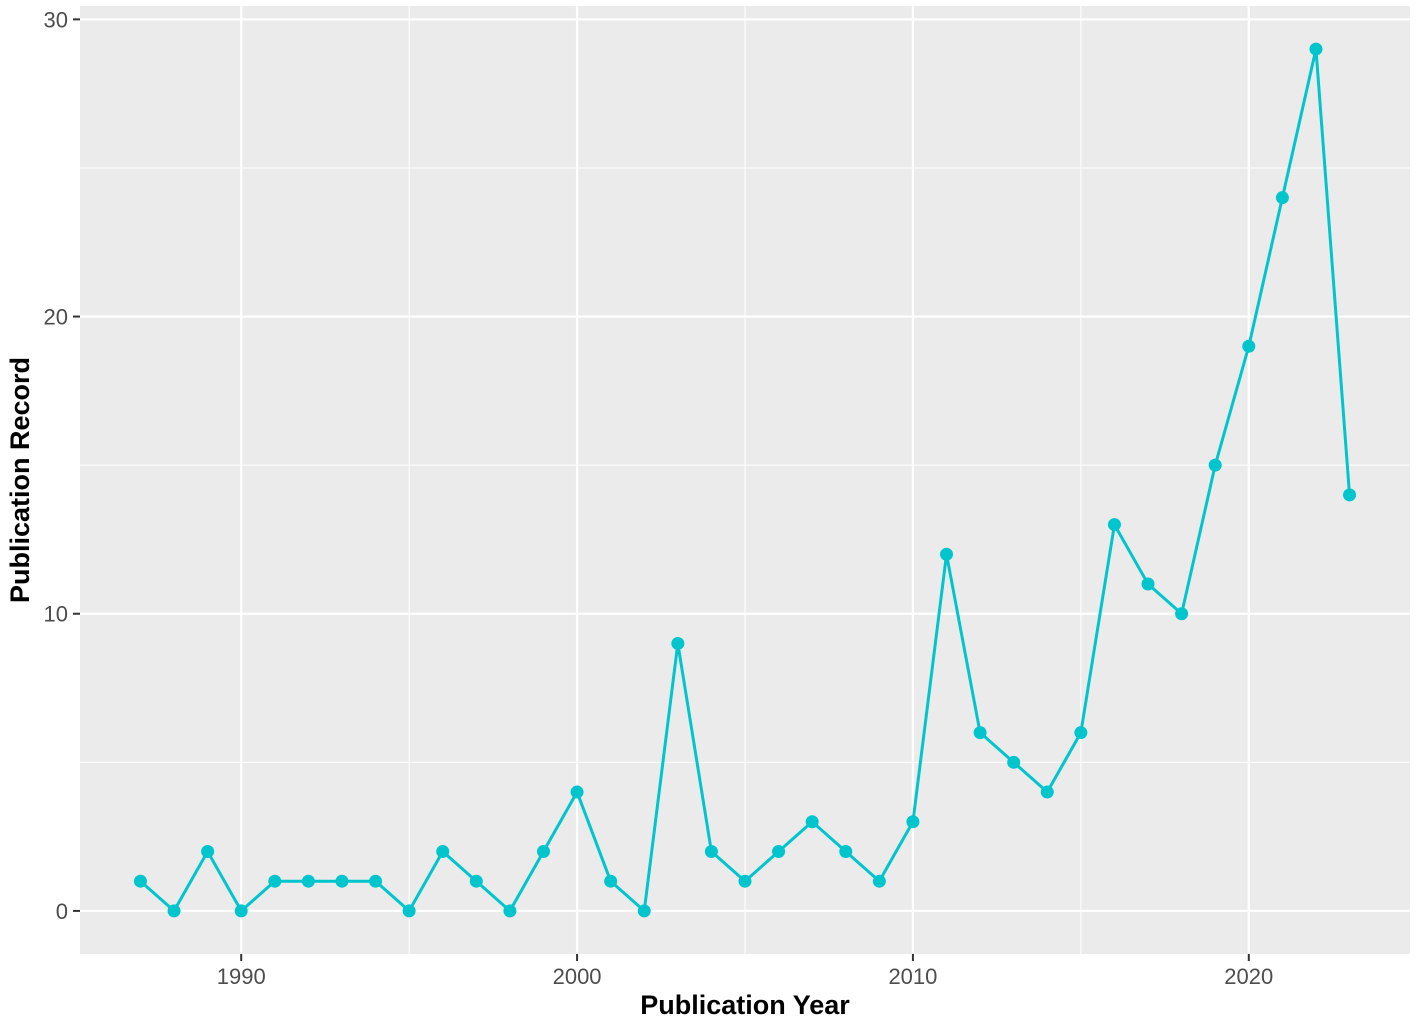 The height and width of the screenshot is (1022, 1417). What do you see at coordinates (56, 317) in the screenshot?
I see `y-tick-label: 20` at bounding box center [56, 317].